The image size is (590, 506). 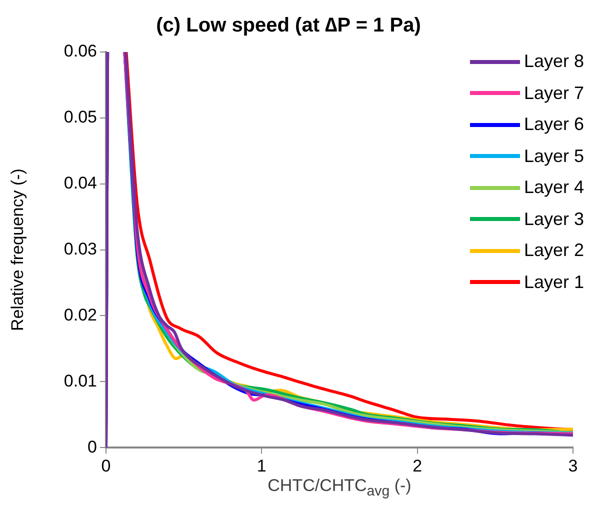 I want to click on legend-label: Layer 6, so click(x=554, y=125).